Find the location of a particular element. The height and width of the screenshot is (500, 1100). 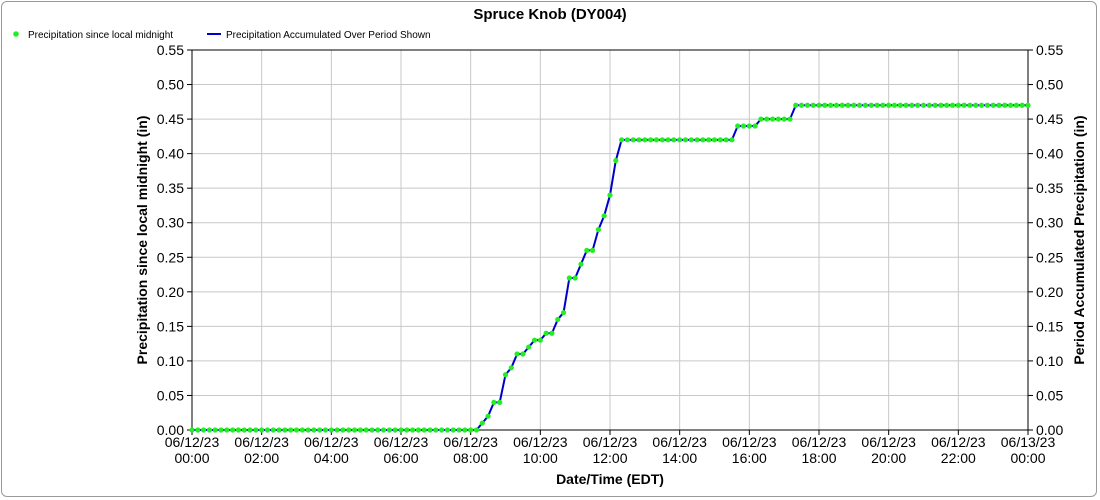

y-tick-label-right: 0.00 is located at coordinates (1049, 430).